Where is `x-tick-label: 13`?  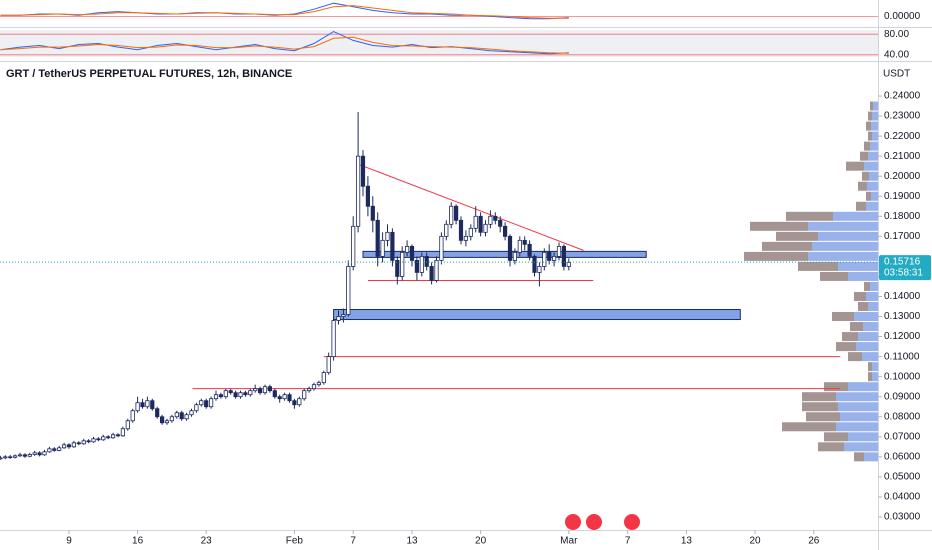 x-tick-label: 13 is located at coordinates (687, 541).